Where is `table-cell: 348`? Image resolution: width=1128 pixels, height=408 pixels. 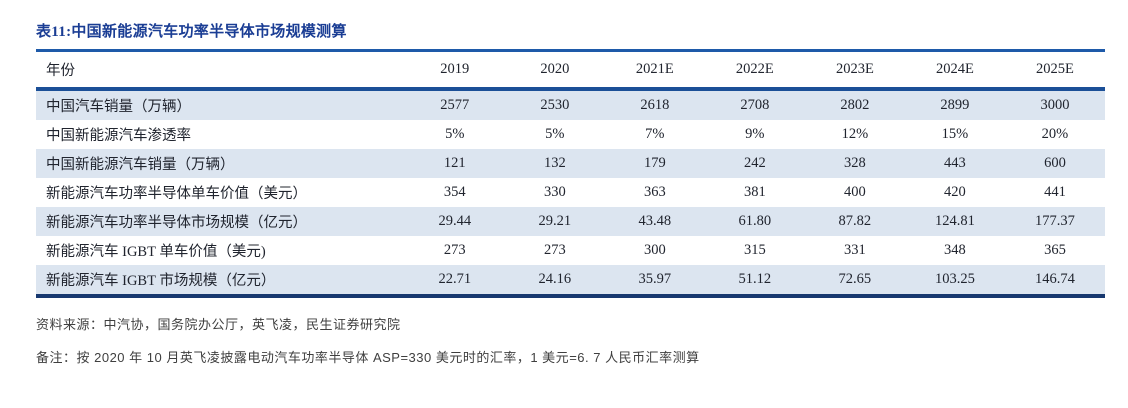
table-cell: 348 is located at coordinates (955, 250).